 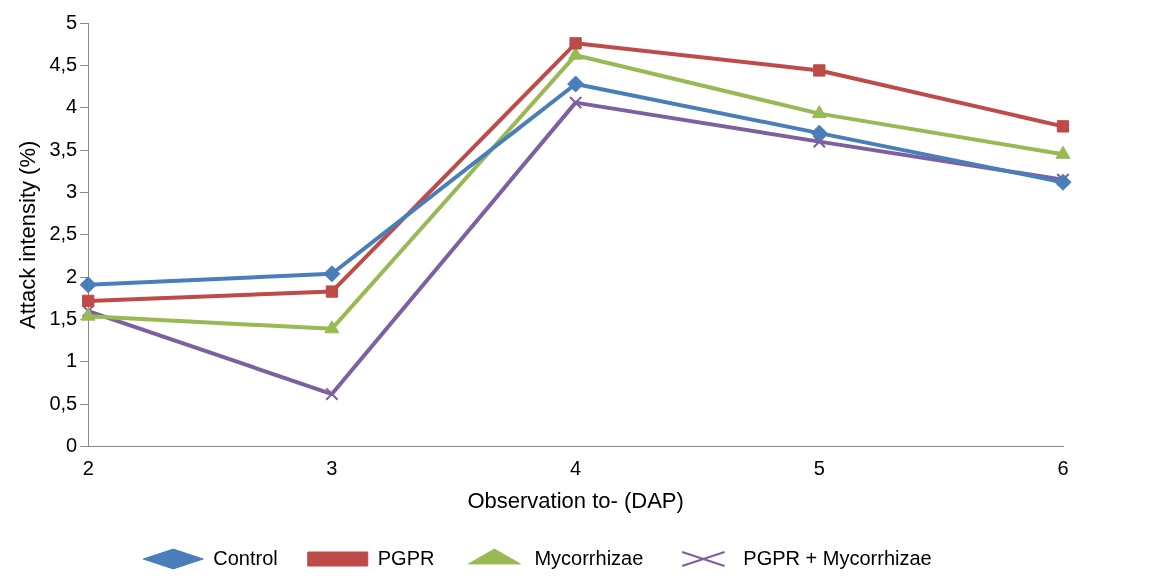 What do you see at coordinates (837, 557) in the screenshot?
I see `legend-label: PGPR + Mycorrhizae` at bounding box center [837, 557].